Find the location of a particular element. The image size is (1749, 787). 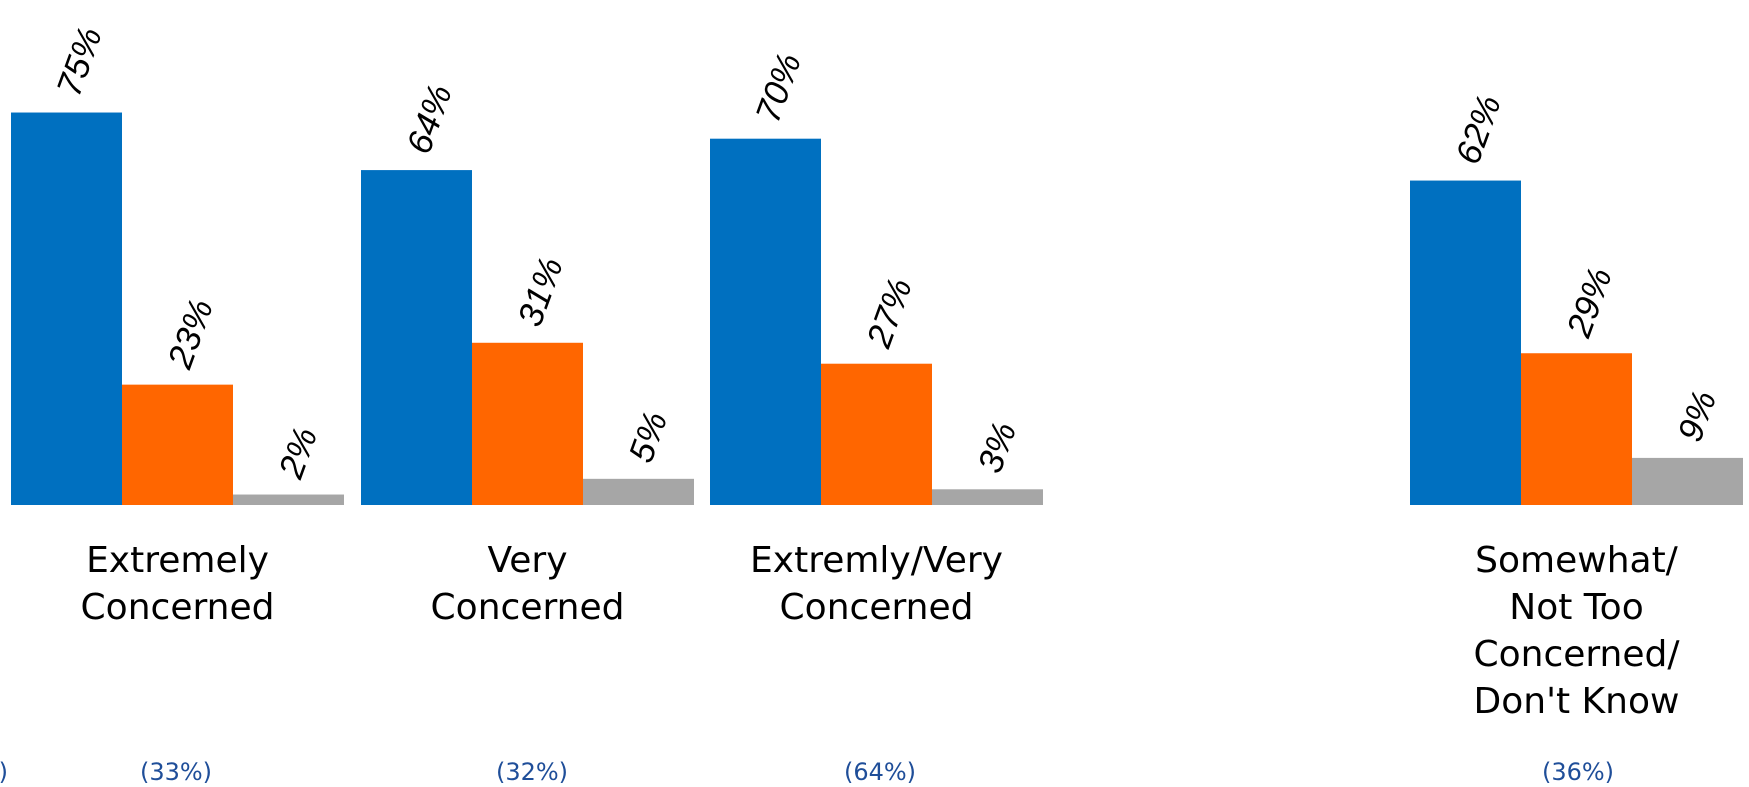

data-label: 5% is located at coordinates (648, 437).